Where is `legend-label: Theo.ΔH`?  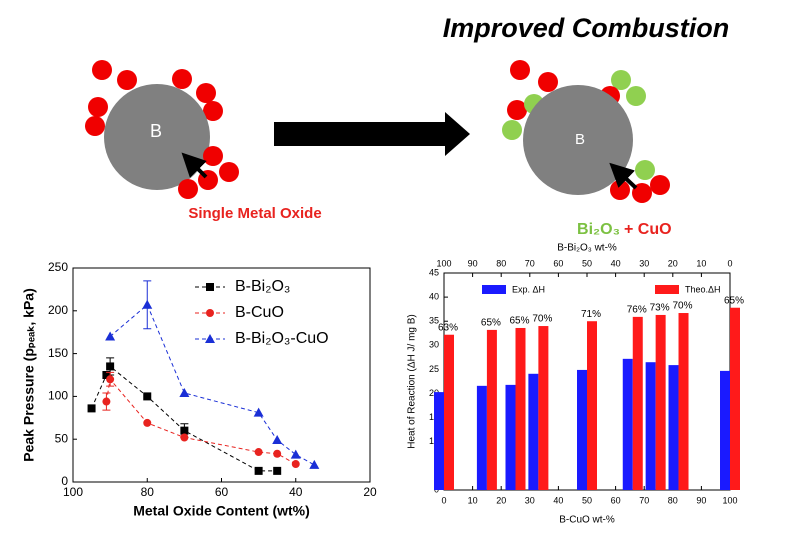
legend-label: Theo.ΔH is located at coordinates (703, 289).